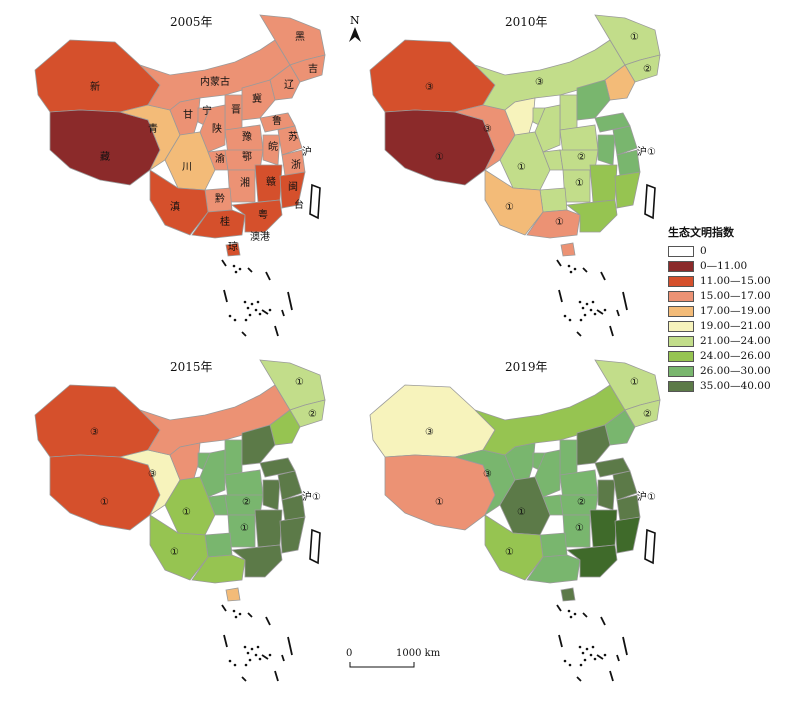 Image resolution: width=800 pixels, height=701 pixels. What do you see at coordinates (733, 341) in the screenshot?
I see `legend-item: 21.00—24.00` at bounding box center [733, 341].